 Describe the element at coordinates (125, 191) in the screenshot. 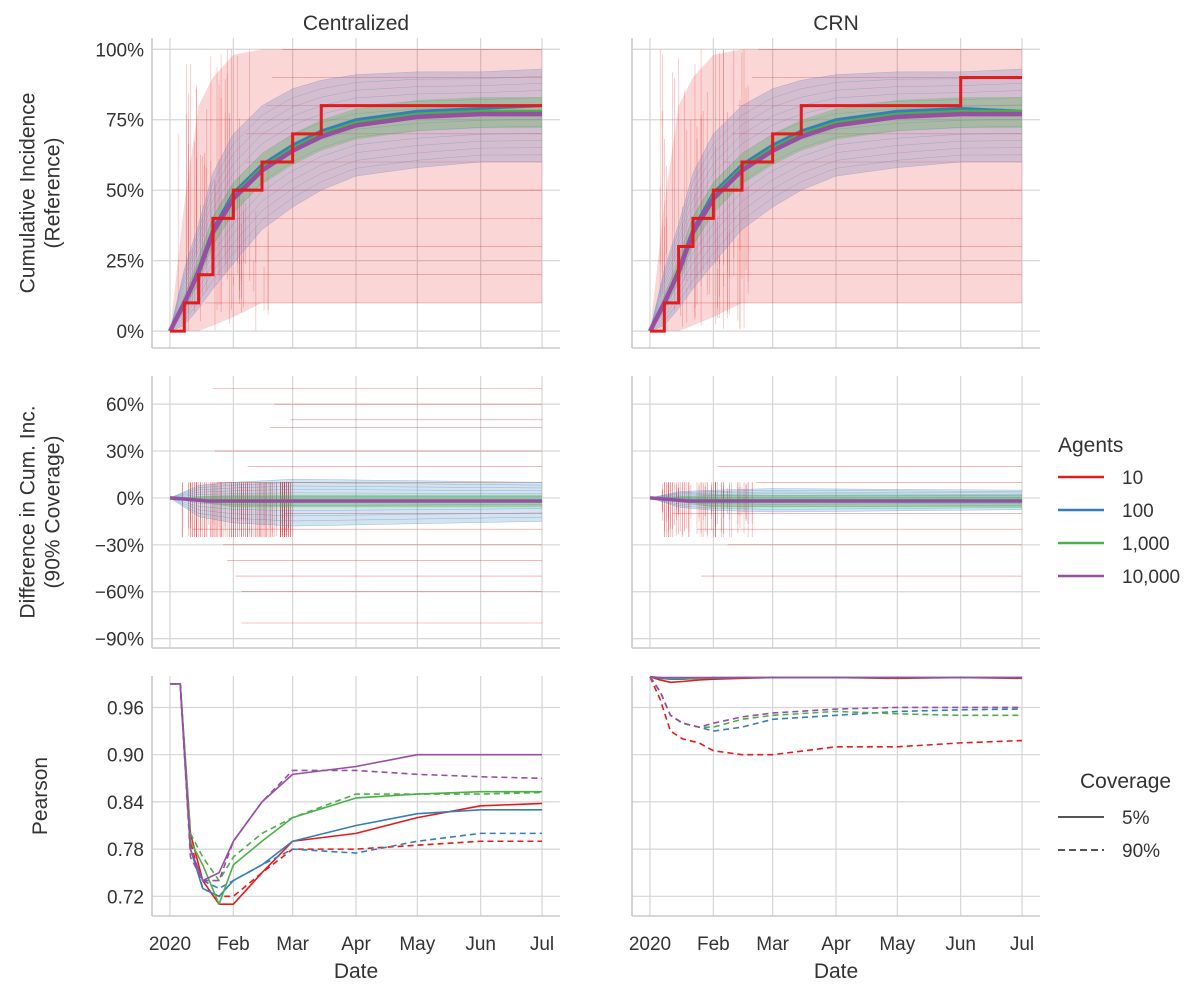

I see `y-tick-label: 50%` at that location.